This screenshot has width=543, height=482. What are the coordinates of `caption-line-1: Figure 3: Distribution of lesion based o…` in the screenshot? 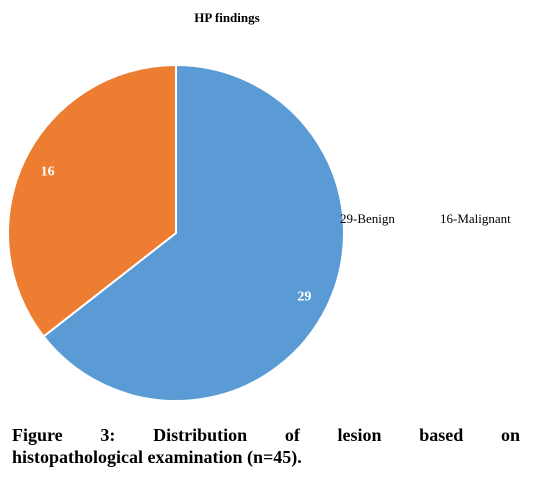 It's located at (266, 435).